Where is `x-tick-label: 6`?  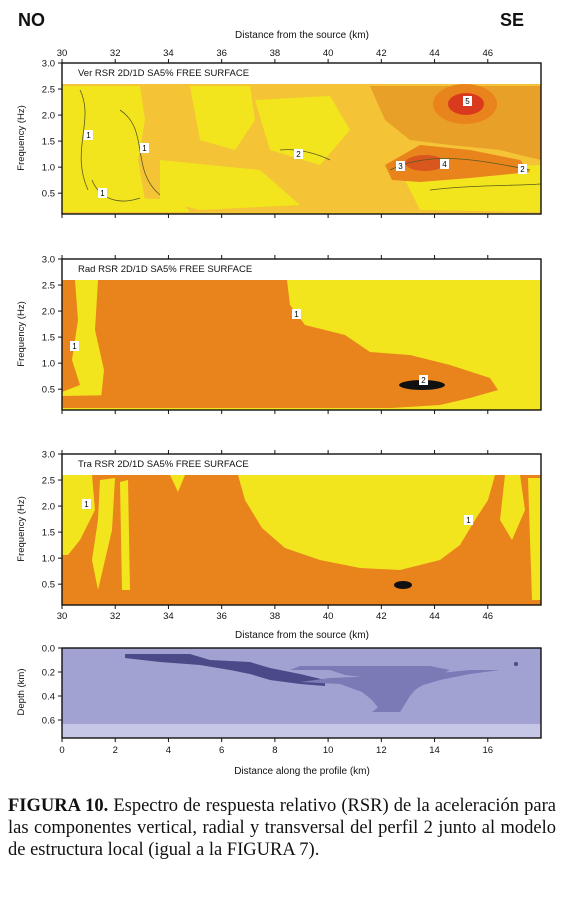
x-tick-label: 6 is located at coordinates (221, 750).